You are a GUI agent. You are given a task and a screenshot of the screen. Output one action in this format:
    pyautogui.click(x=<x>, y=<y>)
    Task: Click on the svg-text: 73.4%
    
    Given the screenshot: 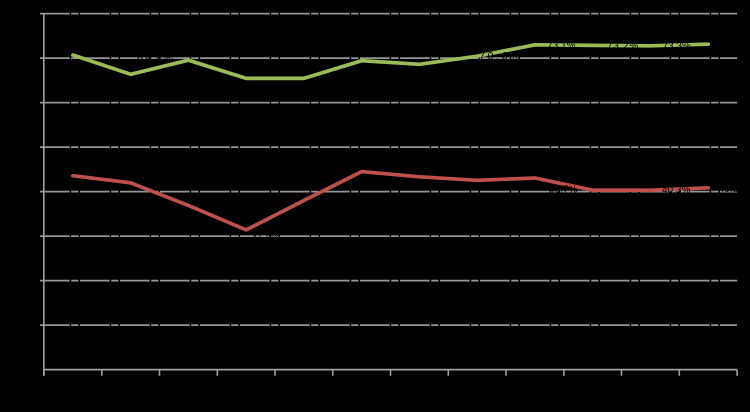 What is the action you would take?
    pyautogui.click(x=733, y=45)
    